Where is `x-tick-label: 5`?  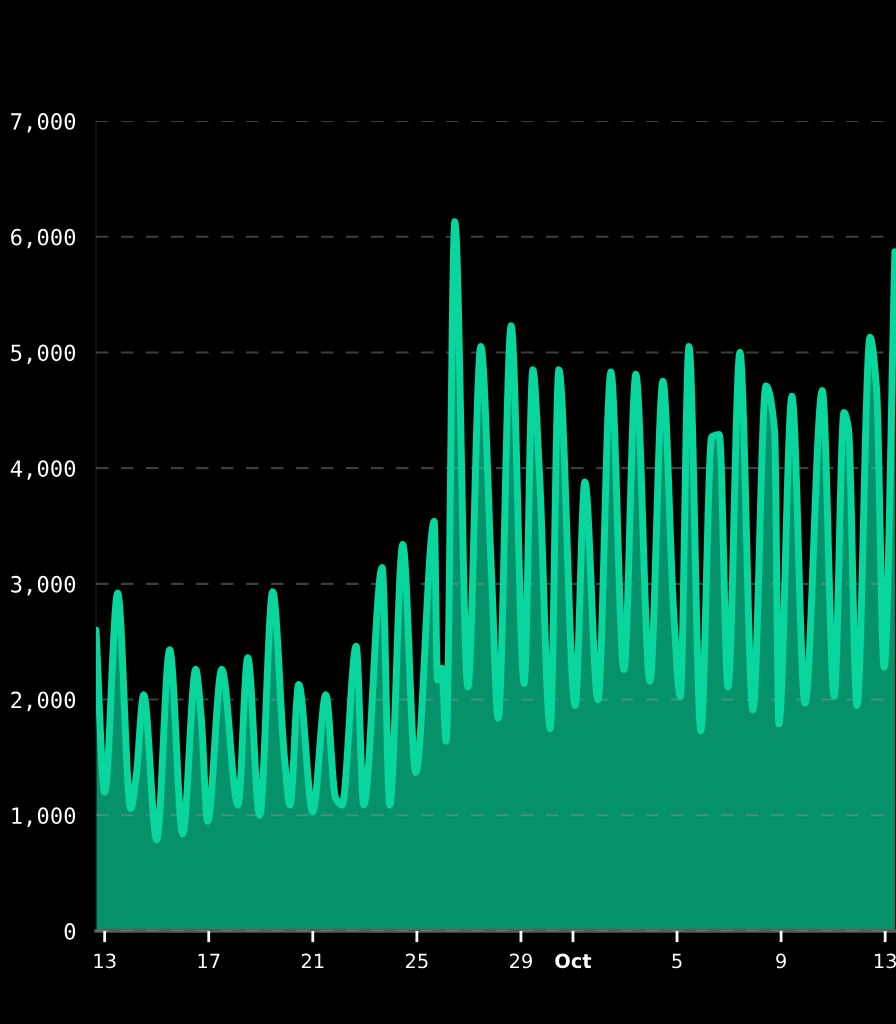 x-tick-label: 5 is located at coordinates (677, 961).